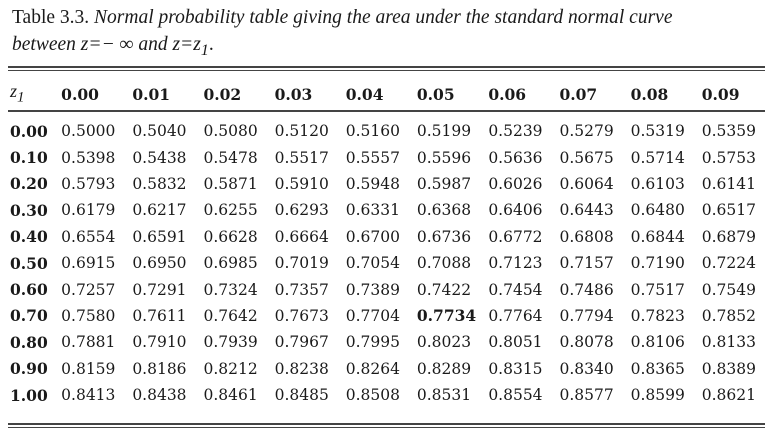  What do you see at coordinates (88, 289) in the screenshot?
I see `table-cell: 0.7257` at bounding box center [88, 289].